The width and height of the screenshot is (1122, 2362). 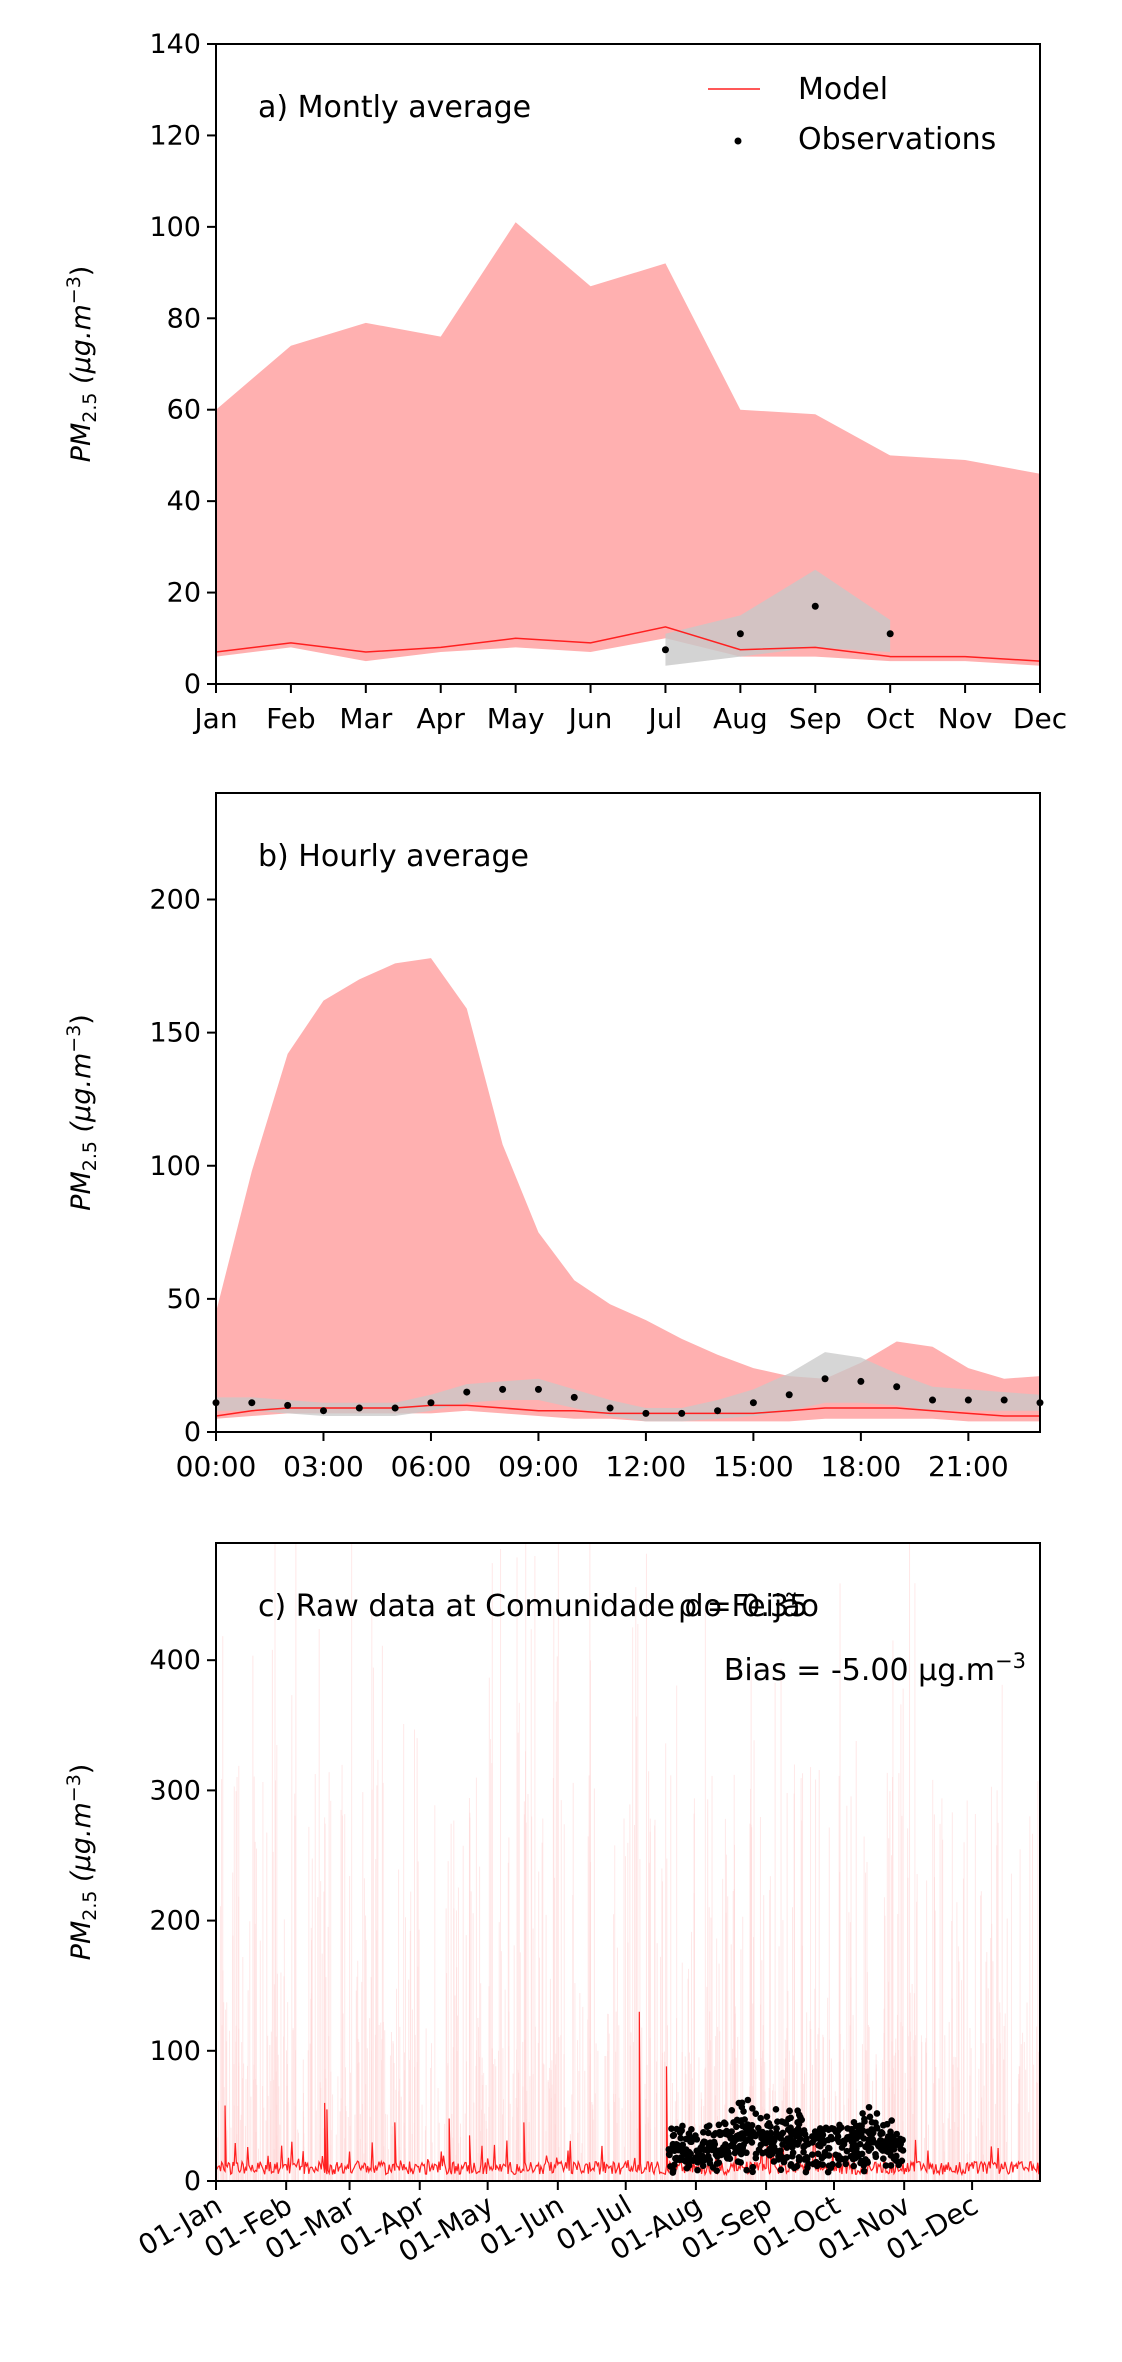 I want to click on x-tick-label: Jul, so click(x=665, y=718).